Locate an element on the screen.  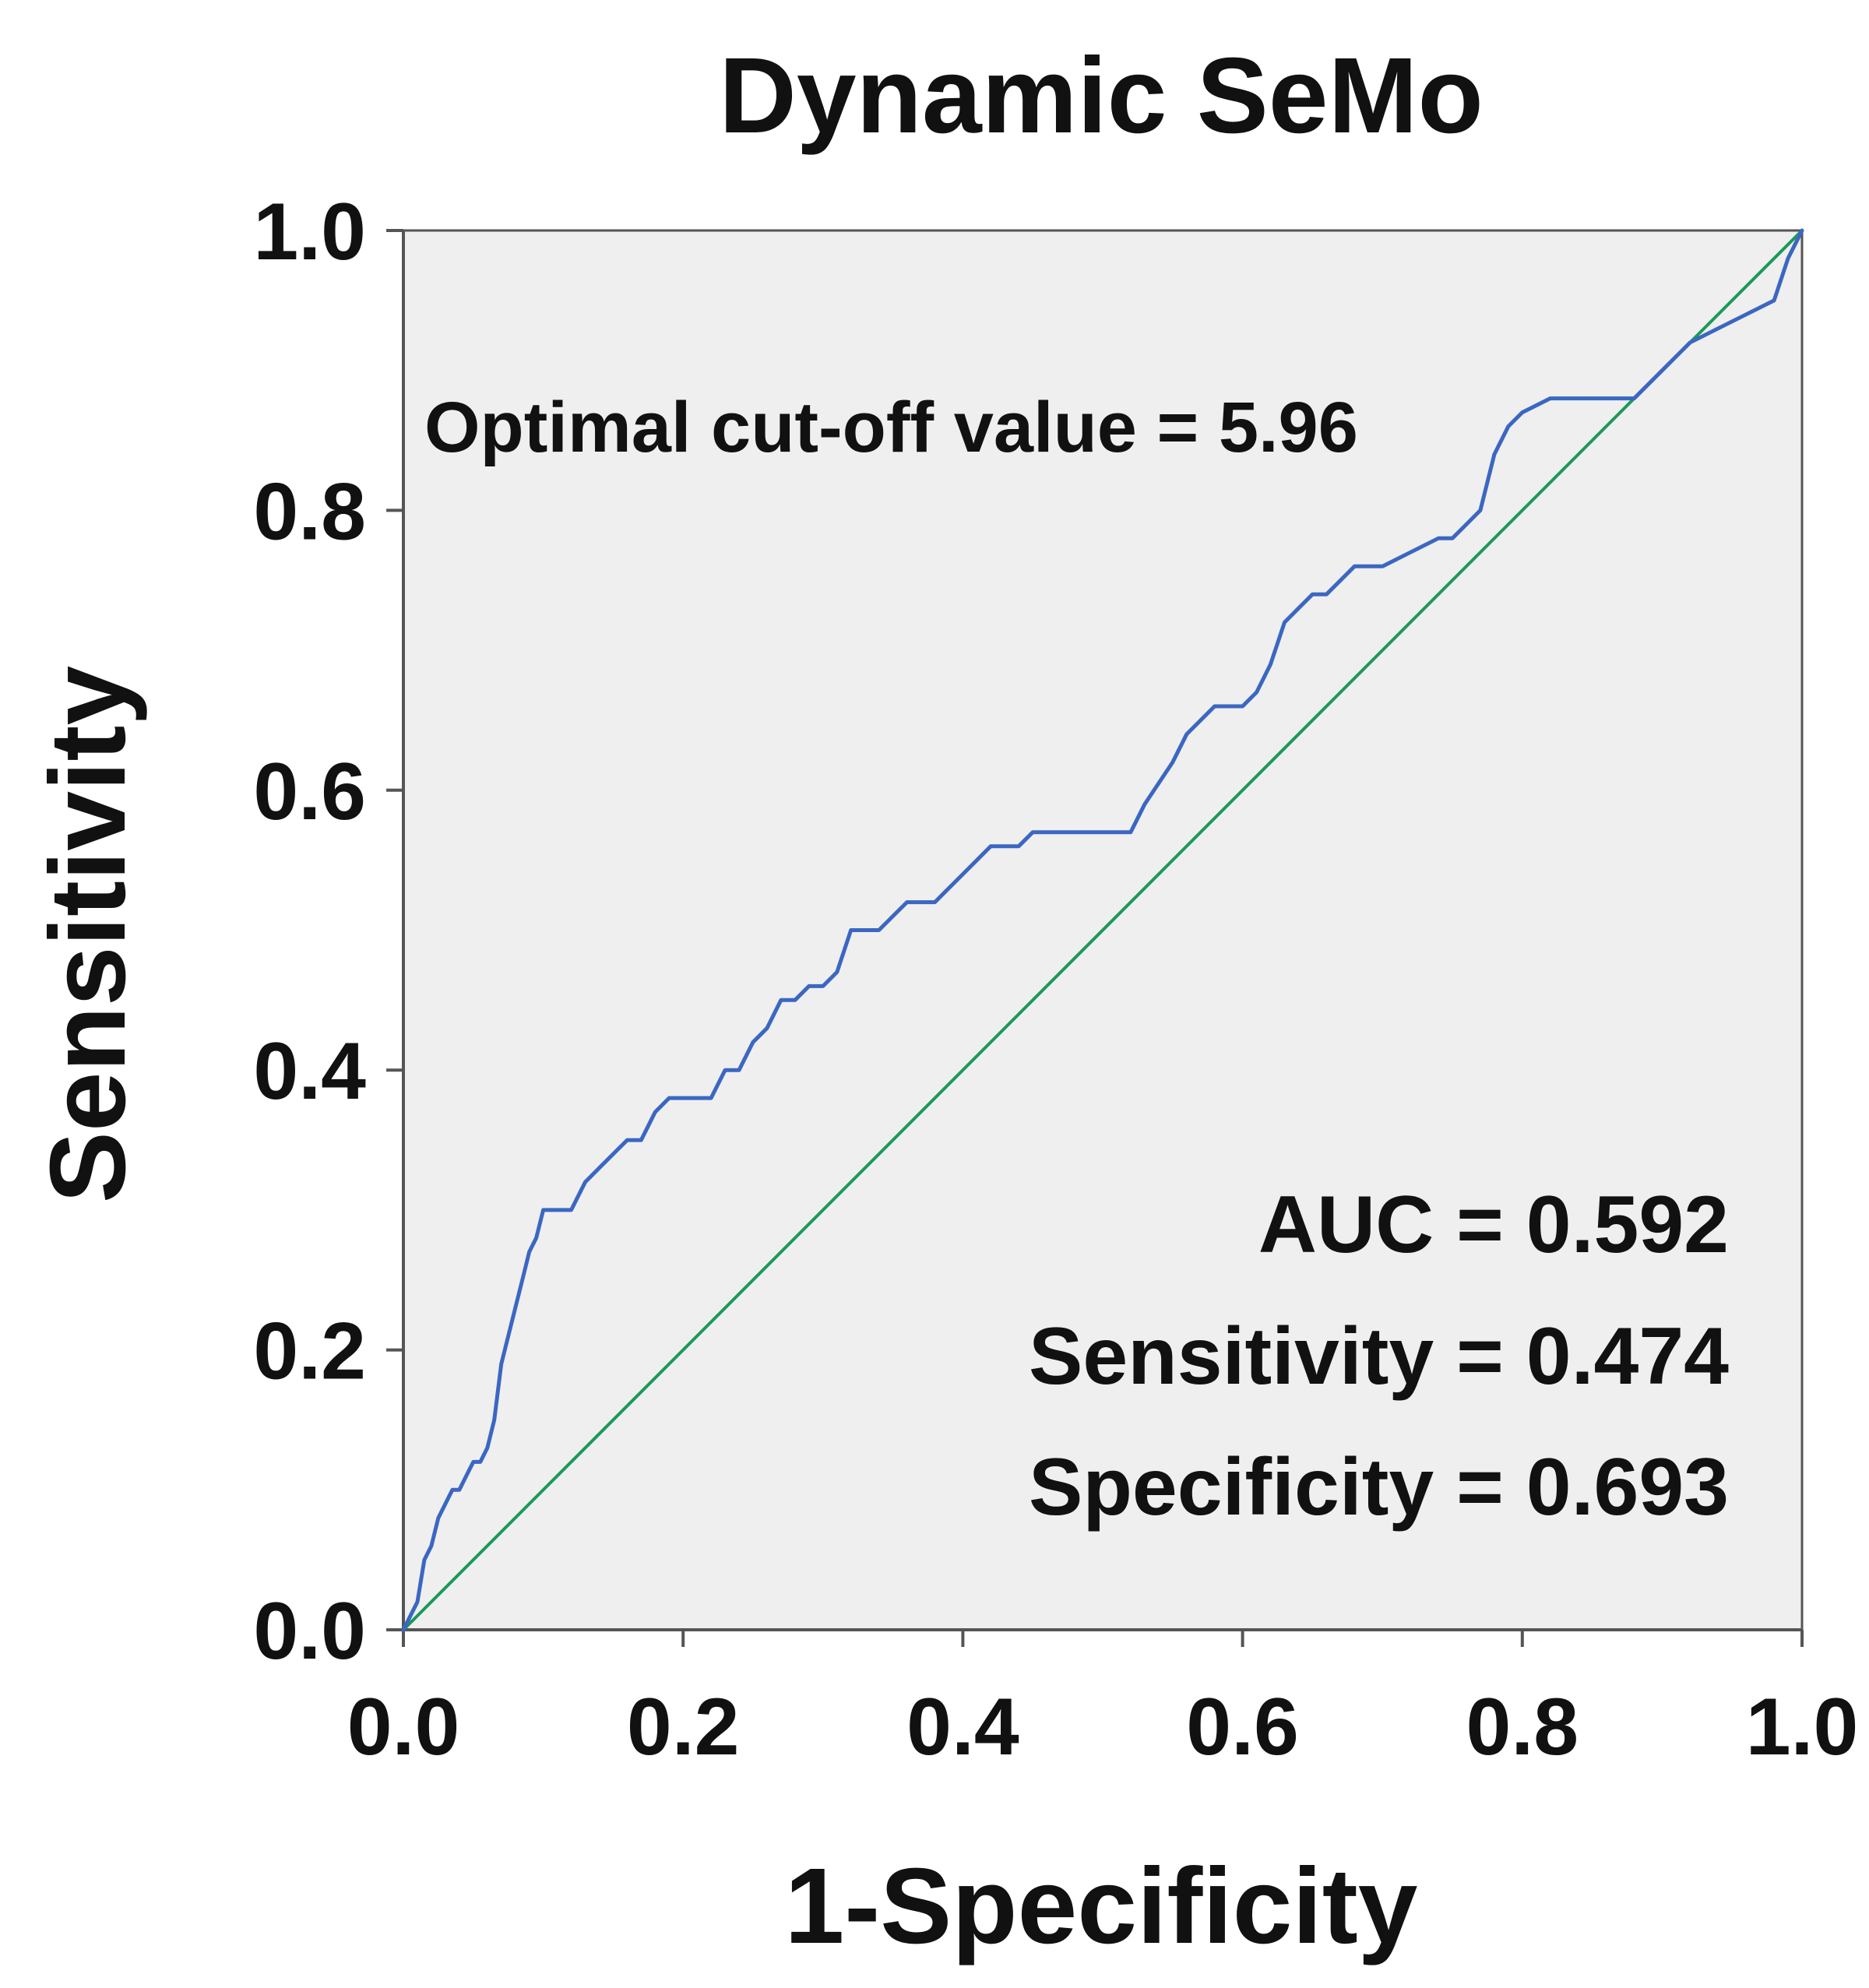
y-tick-label: 0.6 is located at coordinates (309, 792).